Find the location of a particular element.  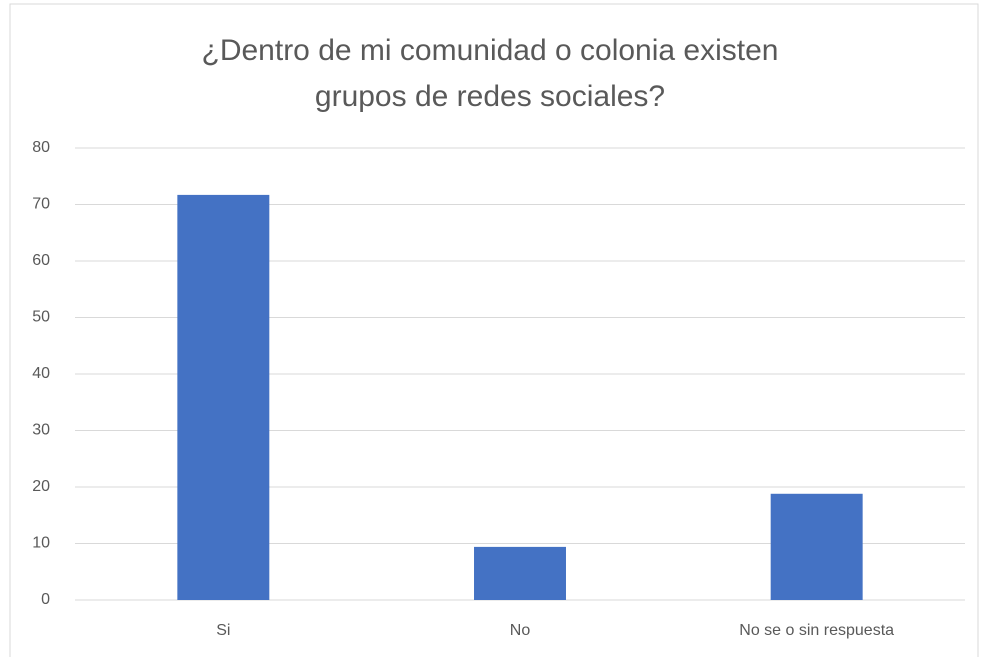

y-tick-label: 20 is located at coordinates (41, 486).